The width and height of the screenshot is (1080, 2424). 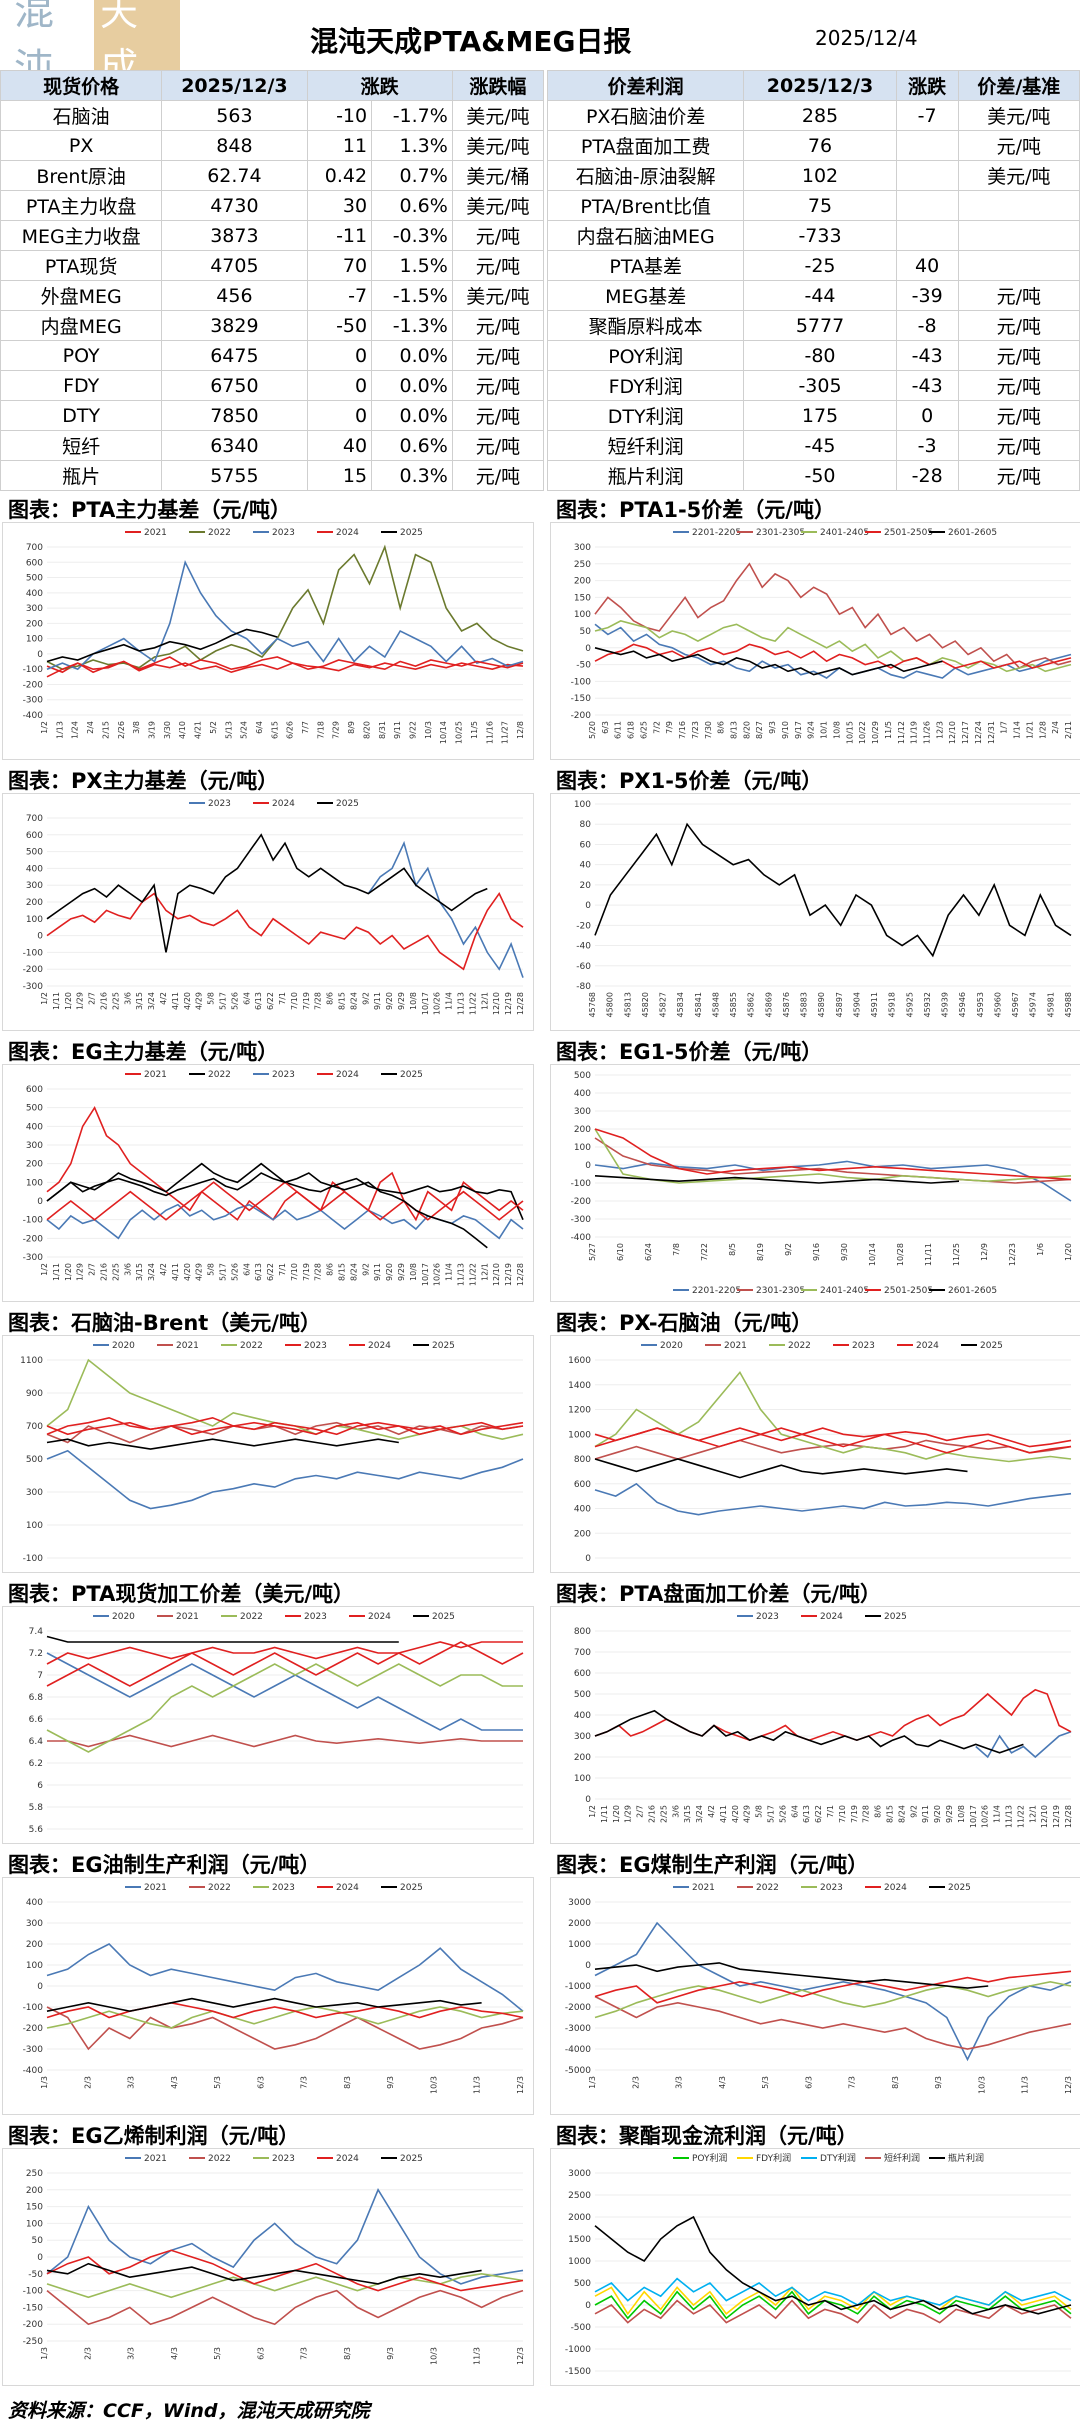 I want to click on cell-name: 石脑油-原油裂解, so click(x=645, y=175).